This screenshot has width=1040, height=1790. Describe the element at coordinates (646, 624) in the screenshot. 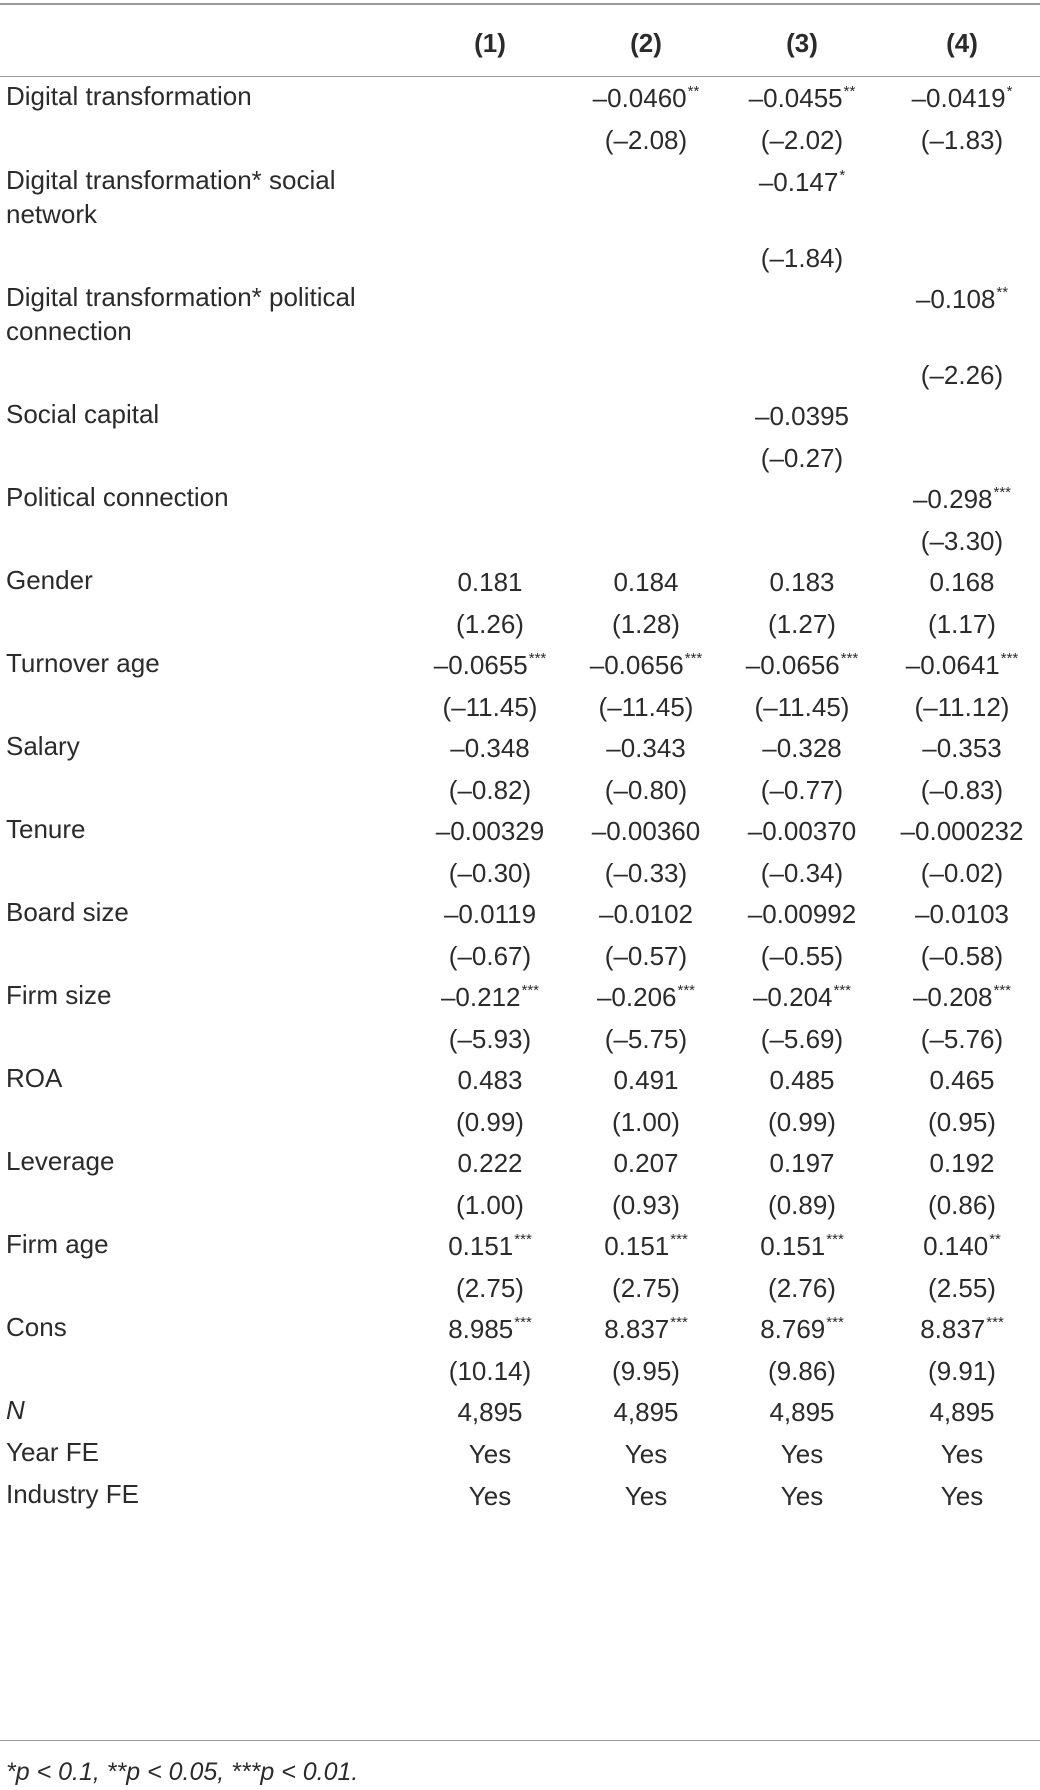

I see `table-cell: (1.28)` at that location.